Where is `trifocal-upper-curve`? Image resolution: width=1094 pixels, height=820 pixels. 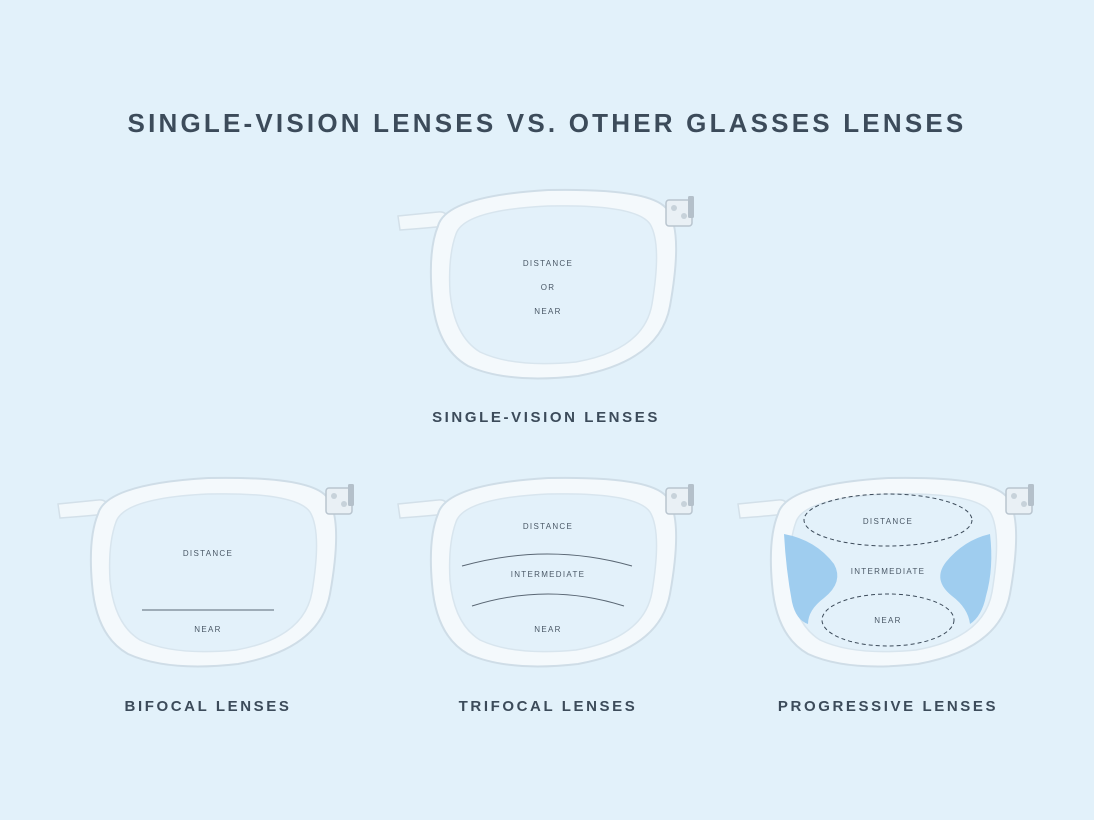
trifocal-upper-curve is located at coordinates (547, 560).